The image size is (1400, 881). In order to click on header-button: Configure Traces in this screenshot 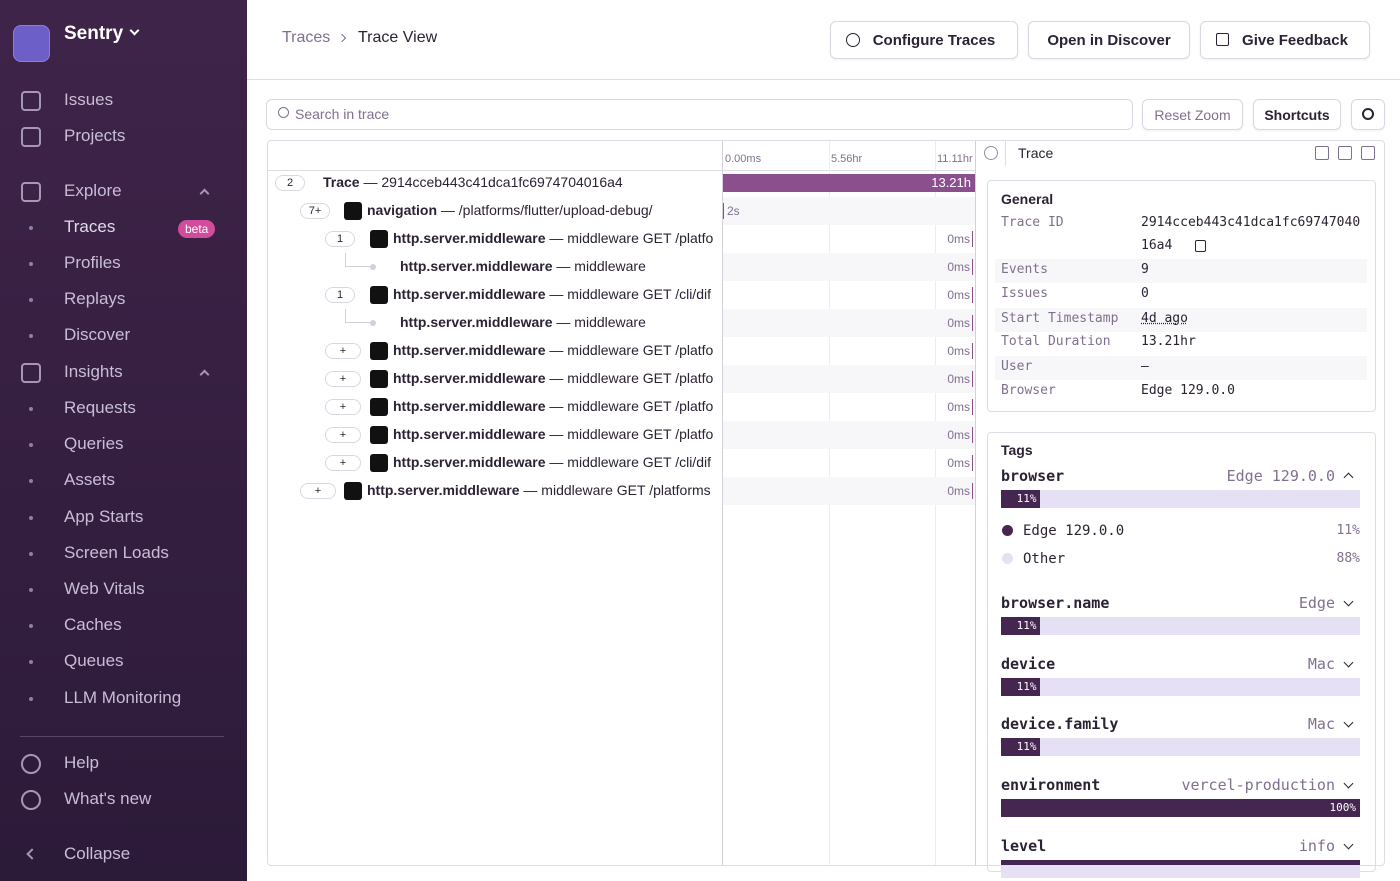, I will do `click(924, 40)`.